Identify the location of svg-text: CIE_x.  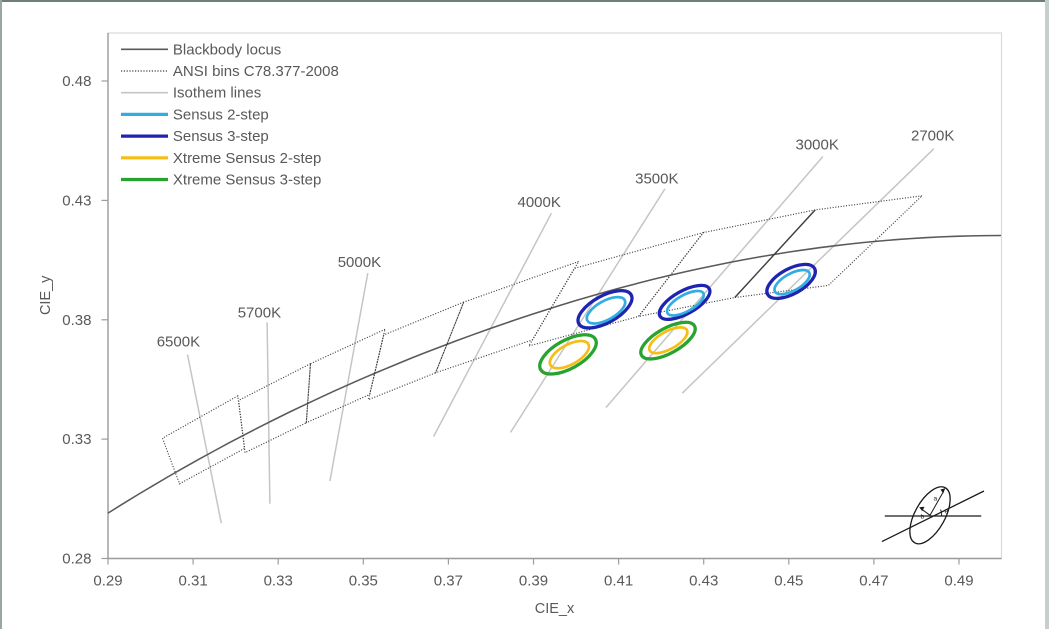
(555, 609).